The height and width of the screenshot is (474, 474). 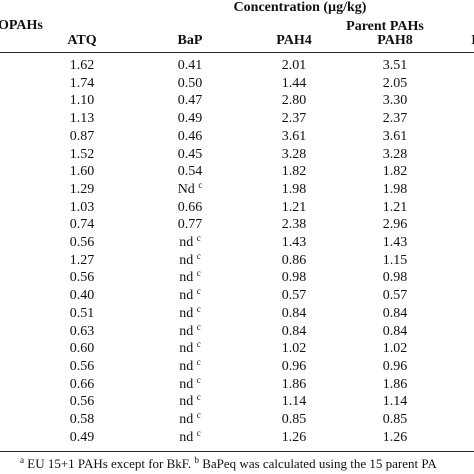 I want to click on table-cell: 0.49, so click(x=82, y=437).